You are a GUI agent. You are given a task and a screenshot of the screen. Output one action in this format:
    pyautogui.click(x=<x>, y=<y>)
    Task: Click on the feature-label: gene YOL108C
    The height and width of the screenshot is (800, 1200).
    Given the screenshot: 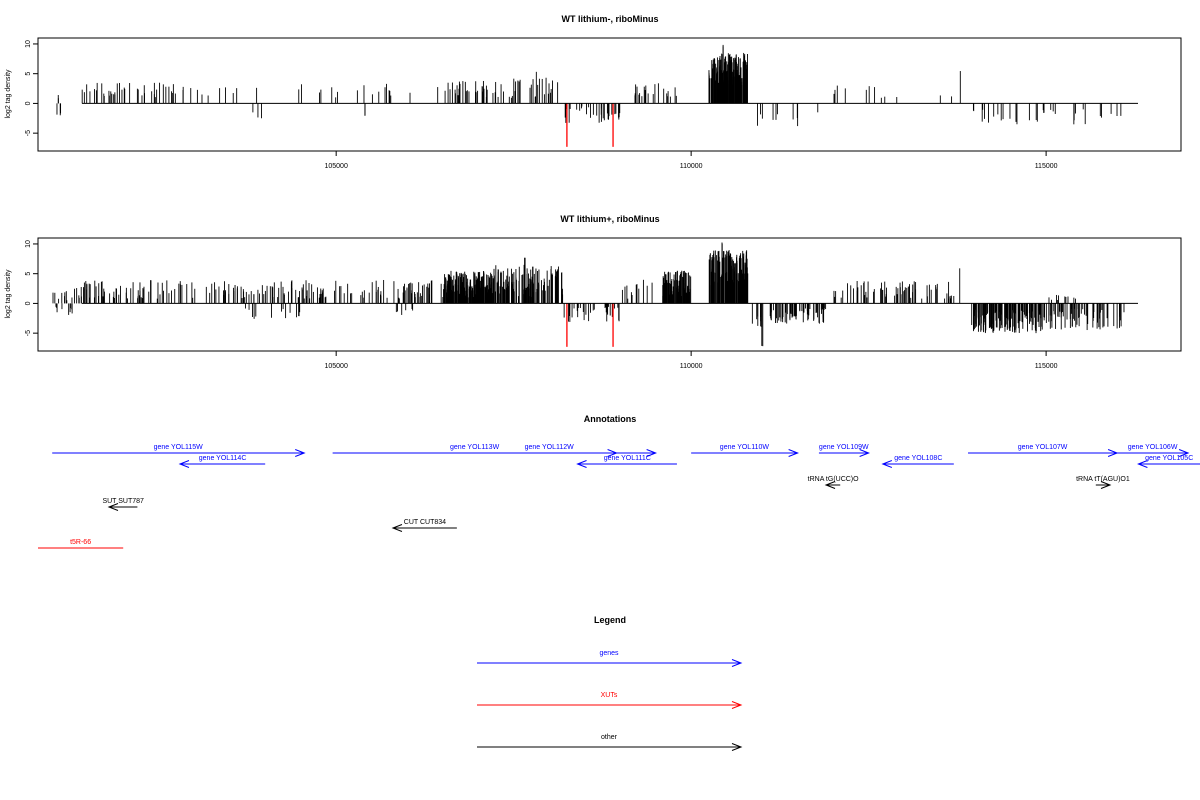 What is the action you would take?
    pyautogui.click(x=918, y=458)
    